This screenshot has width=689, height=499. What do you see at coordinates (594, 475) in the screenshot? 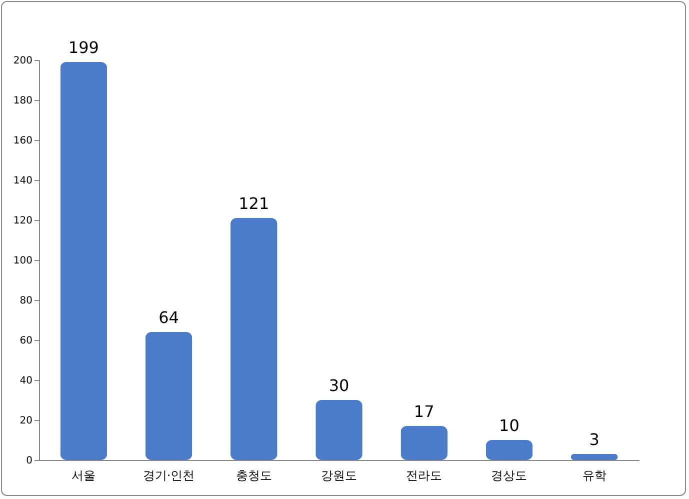
I see `x-tick-label: 유학` at bounding box center [594, 475].